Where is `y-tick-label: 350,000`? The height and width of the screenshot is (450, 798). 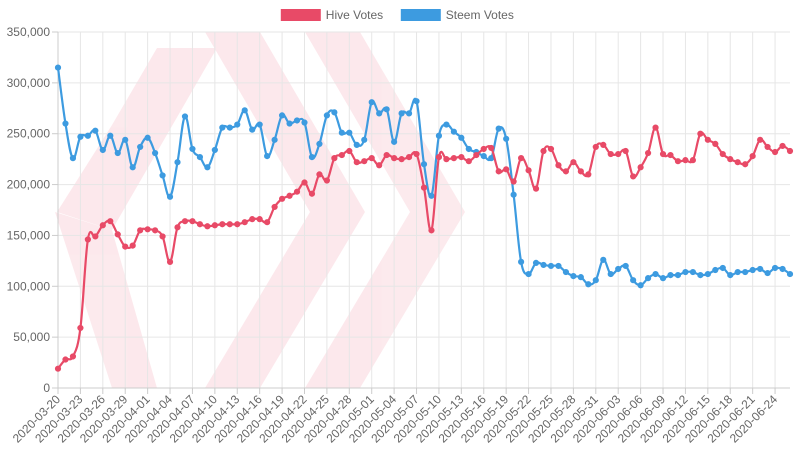
y-tick-label: 350,000 is located at coordinates (29, 32).